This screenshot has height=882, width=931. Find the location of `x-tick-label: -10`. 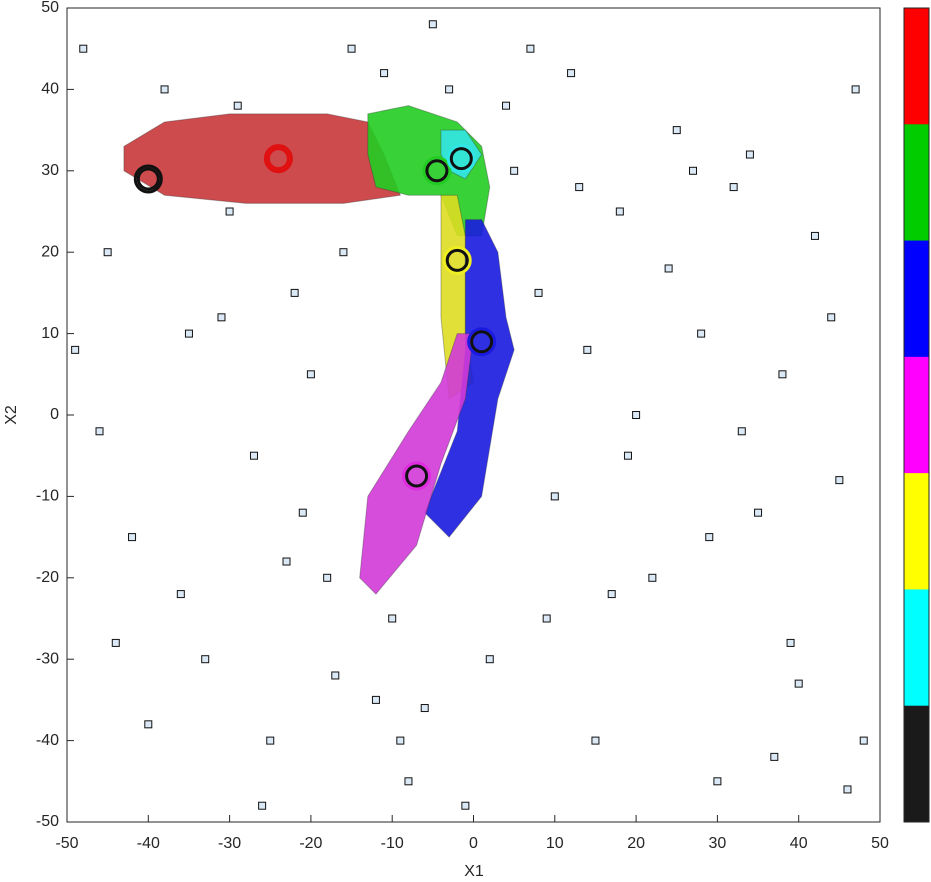

x-tick-label: -10 is located at coordinates (392, 843).